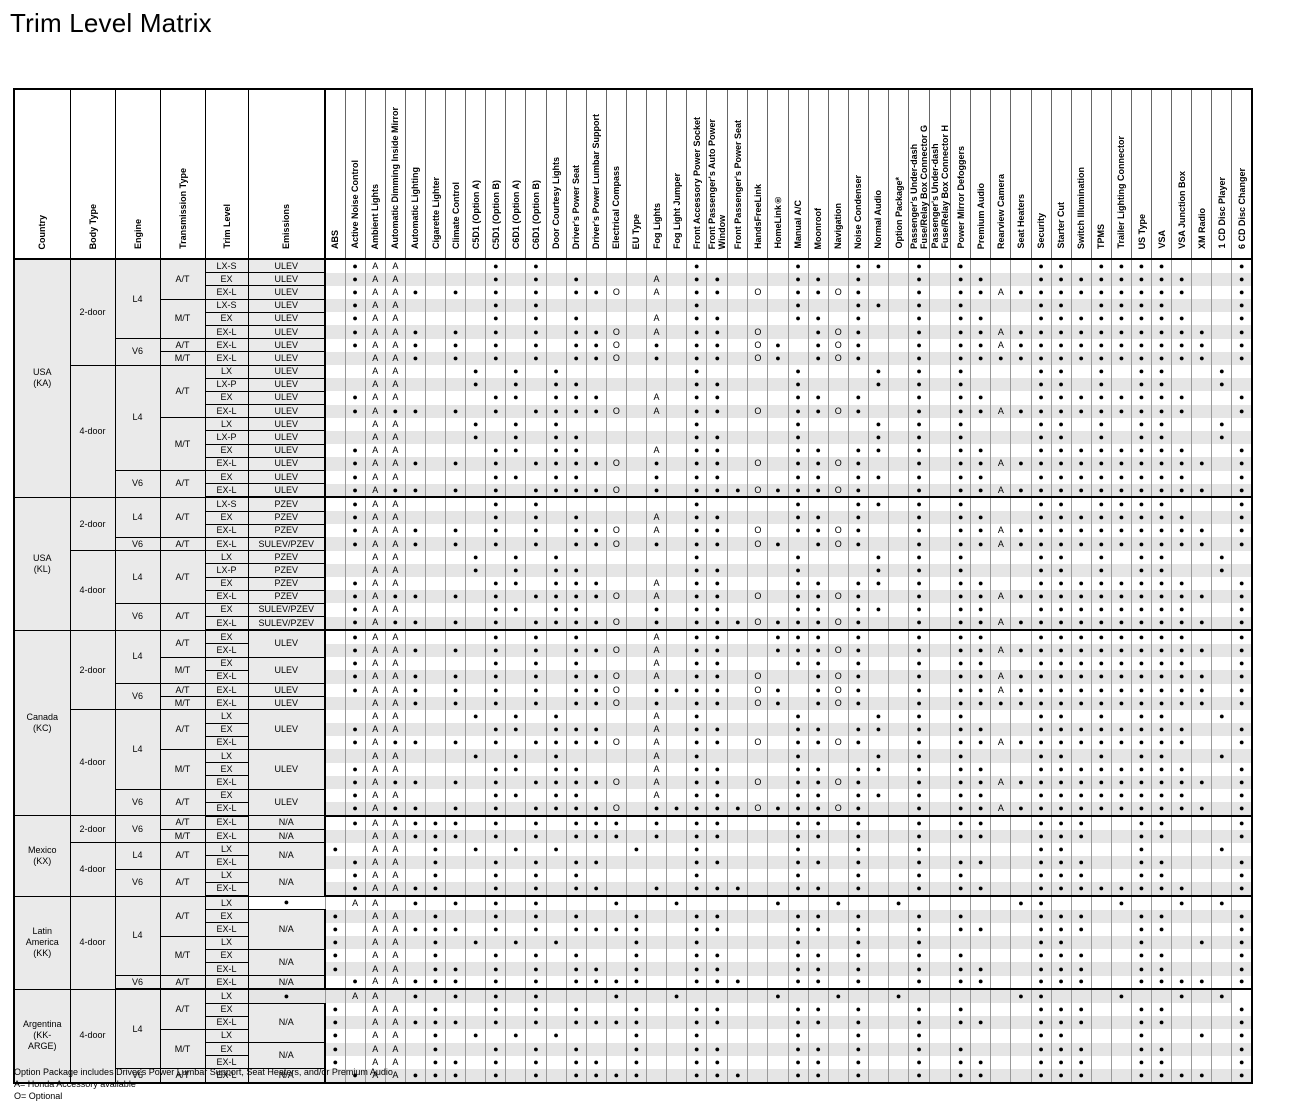 The width and height of the screenshot is (1310, 1110). I want to click on feature-header-label: Driver's Power Lumbar Support, so click(596, 181).